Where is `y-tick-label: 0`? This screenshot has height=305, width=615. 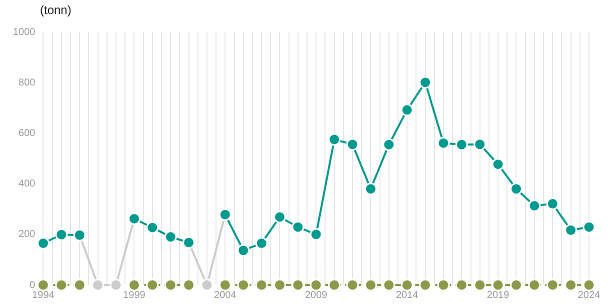
y-tick-label: 0 is located at coordinates (33, 285).